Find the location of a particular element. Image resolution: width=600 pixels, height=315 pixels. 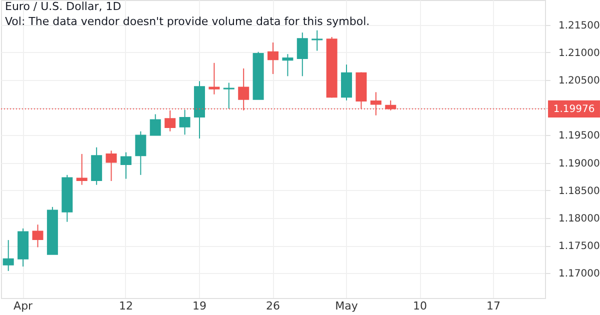

y-tick-label: 1.19000 is located at coordinates (579, 164).